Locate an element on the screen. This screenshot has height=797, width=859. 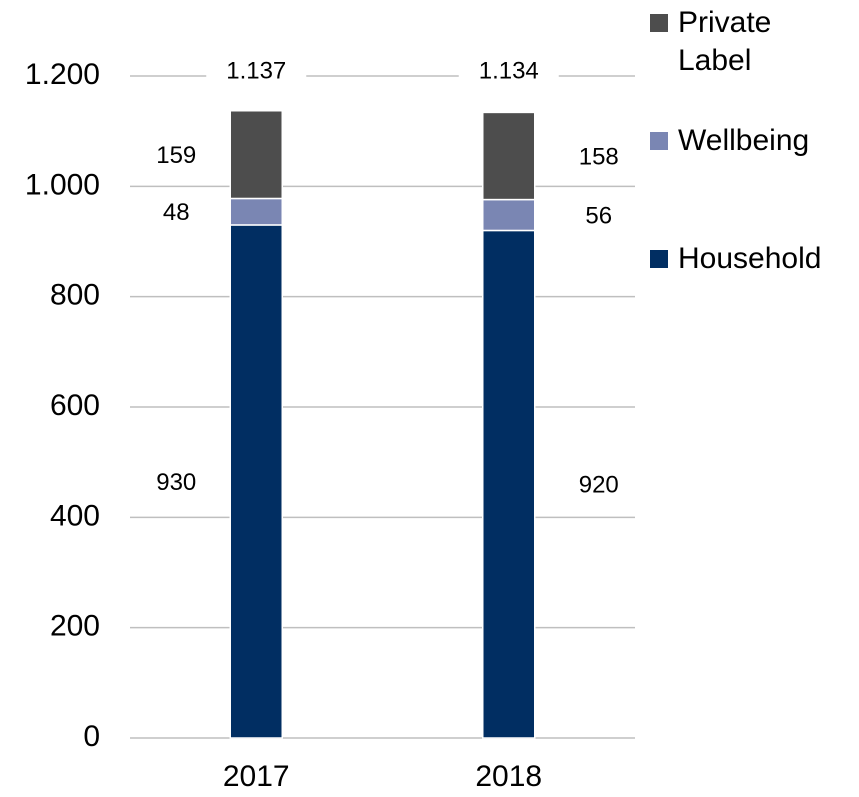
x-tick-label: 2018 is located at coordinates (508, 776).